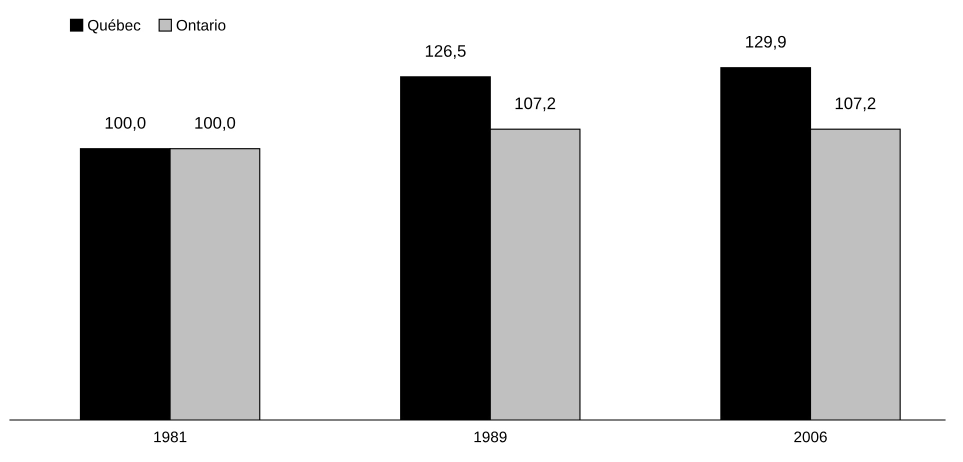 The width and height of the screenshot is (963, 462). What do you see at coordinates (114, 26) in the screenshot?
I see `legend-label: Québec` at bounding box center [114, 26].